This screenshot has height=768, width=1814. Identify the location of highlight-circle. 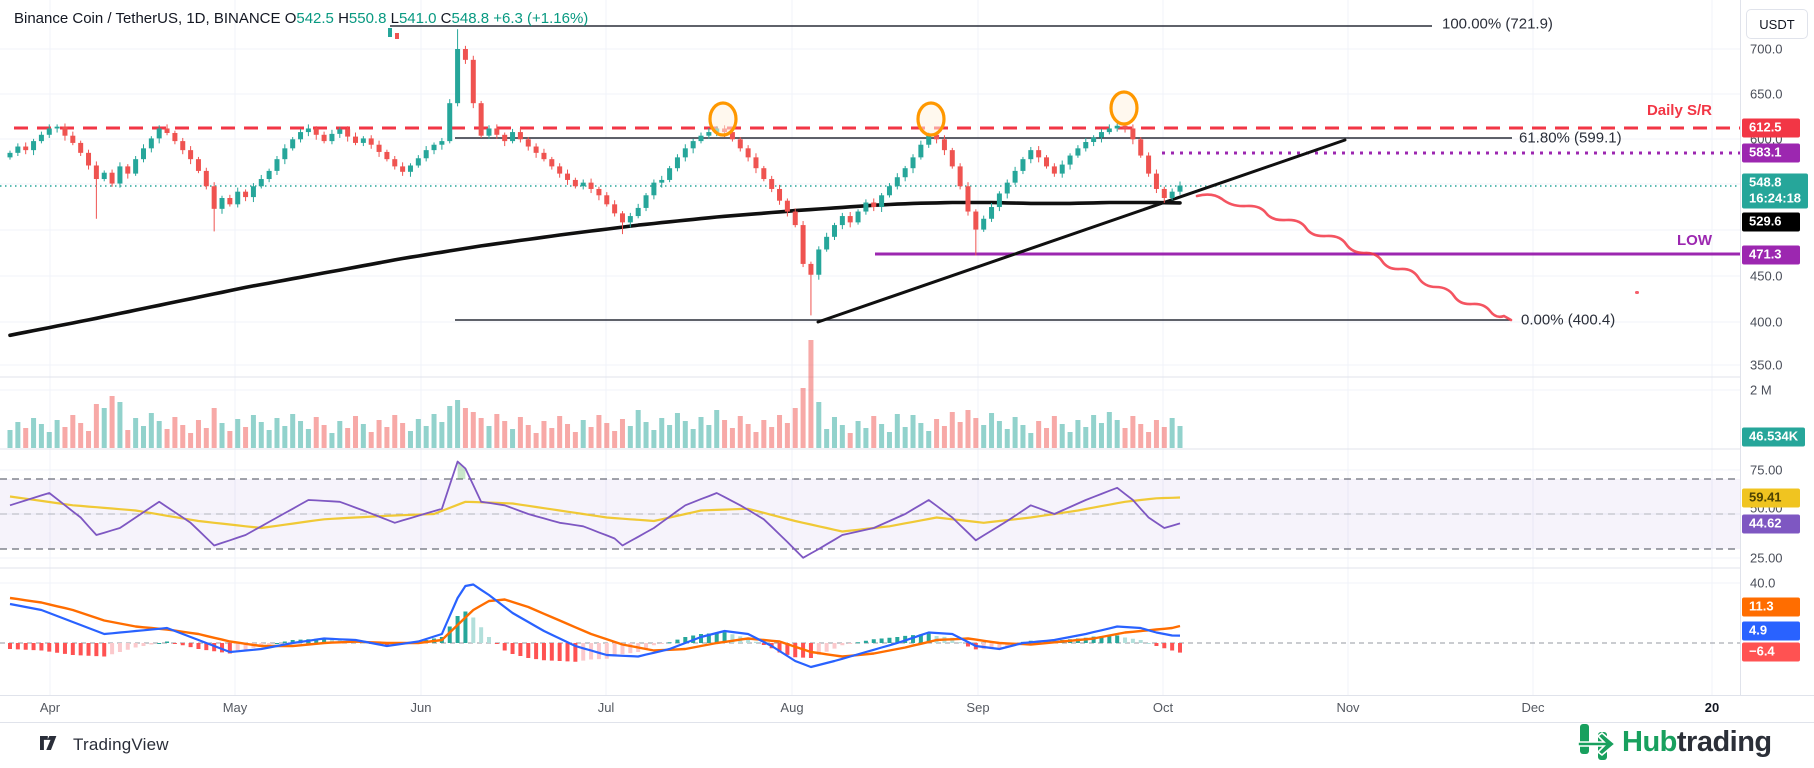
(723, 119).